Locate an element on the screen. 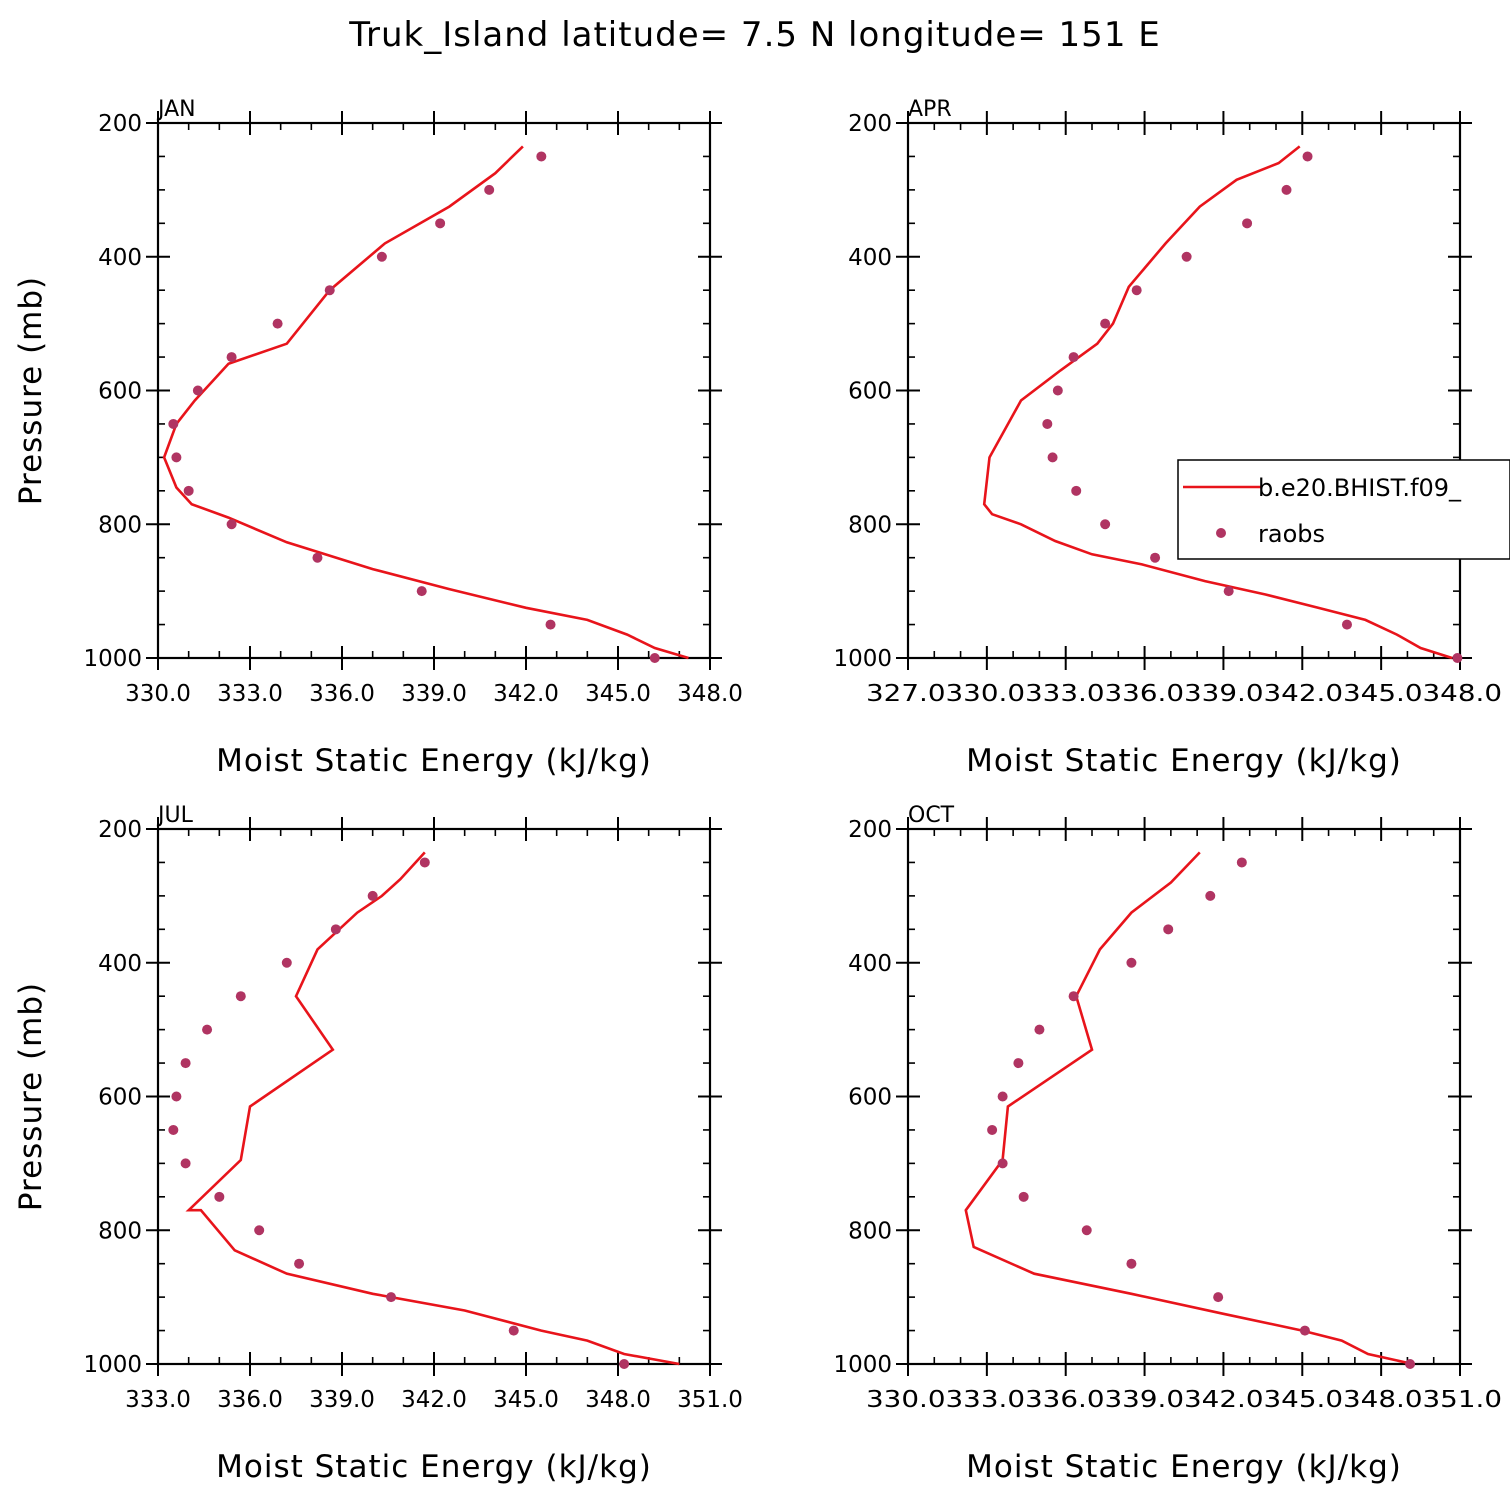 This screenshot has width=1510, height=1510. panel-label: OCT is located at coordinates (931, 815).